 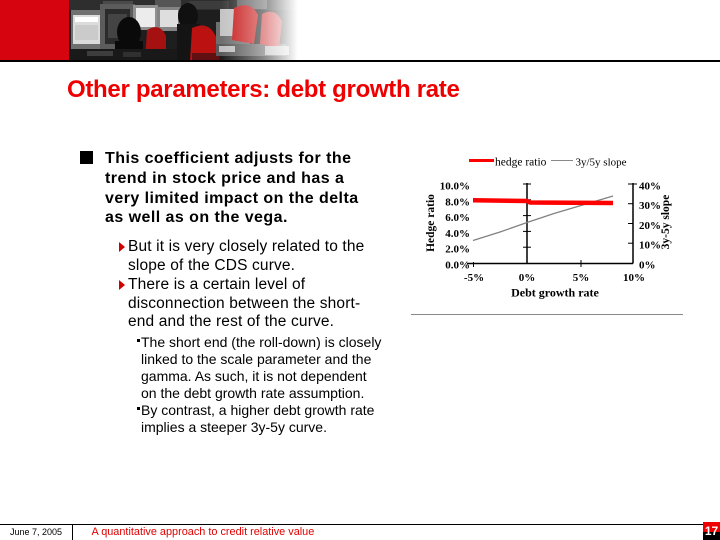 I want to click on svg-text: 0.0%, so click(x=457, y=266).